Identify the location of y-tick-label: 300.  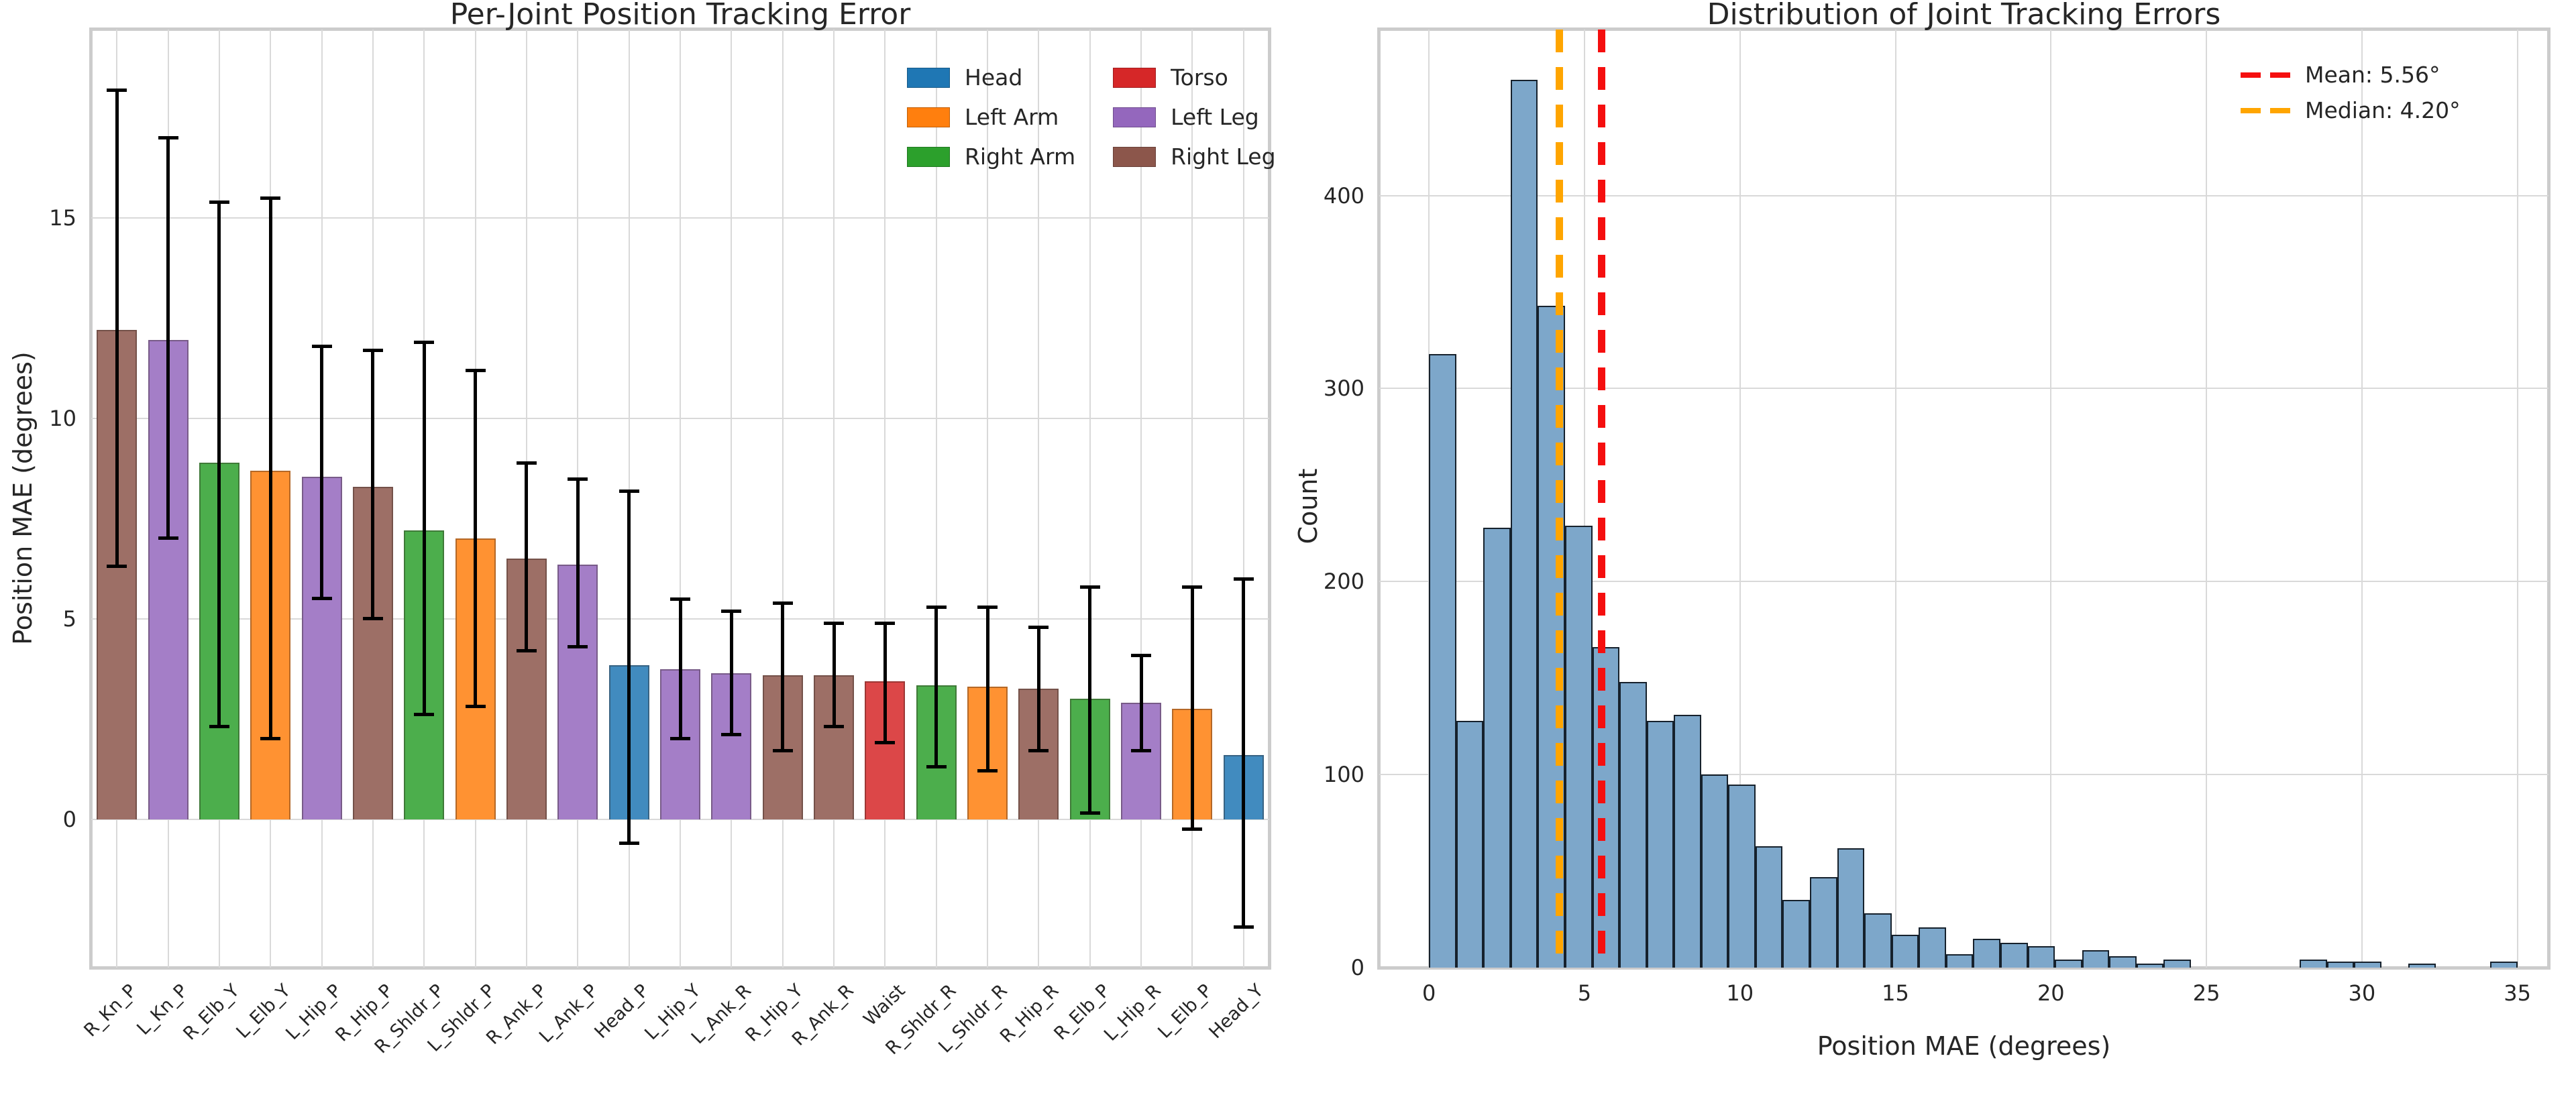
(1343, 389).